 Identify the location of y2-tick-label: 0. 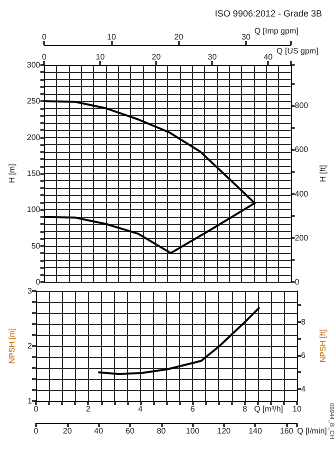
(297, 282).